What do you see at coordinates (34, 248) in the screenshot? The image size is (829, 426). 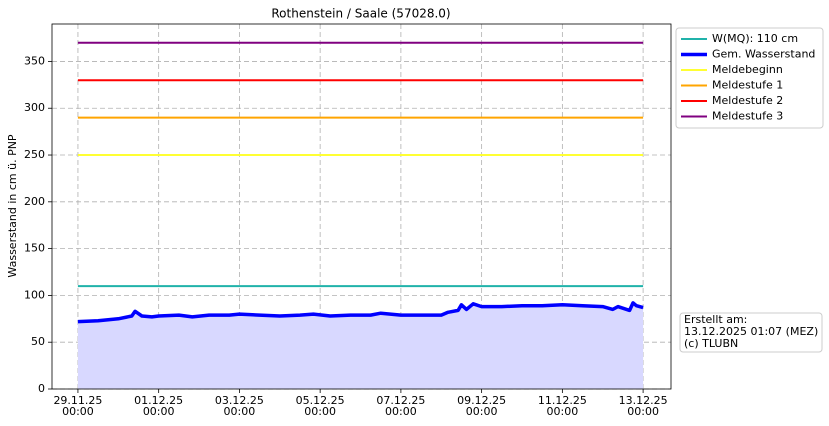 I see `y-tick-label: 150` at bounding box center [34, 248].